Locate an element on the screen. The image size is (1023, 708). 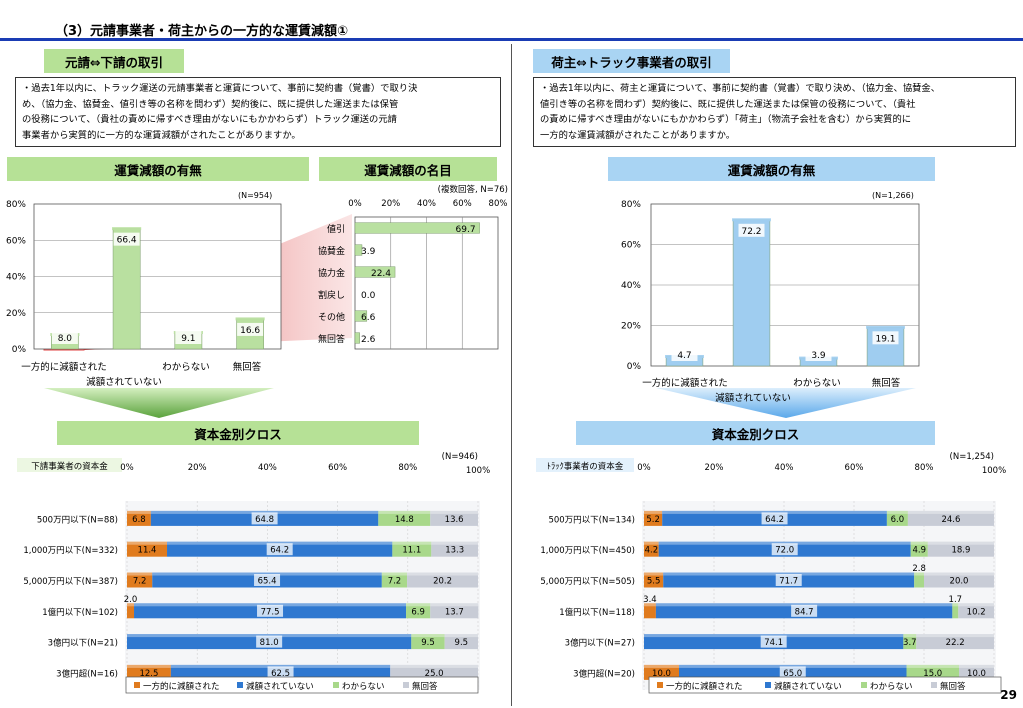
row-label: 1,000万円以下(N=450) is located at coordinates (587, 551).